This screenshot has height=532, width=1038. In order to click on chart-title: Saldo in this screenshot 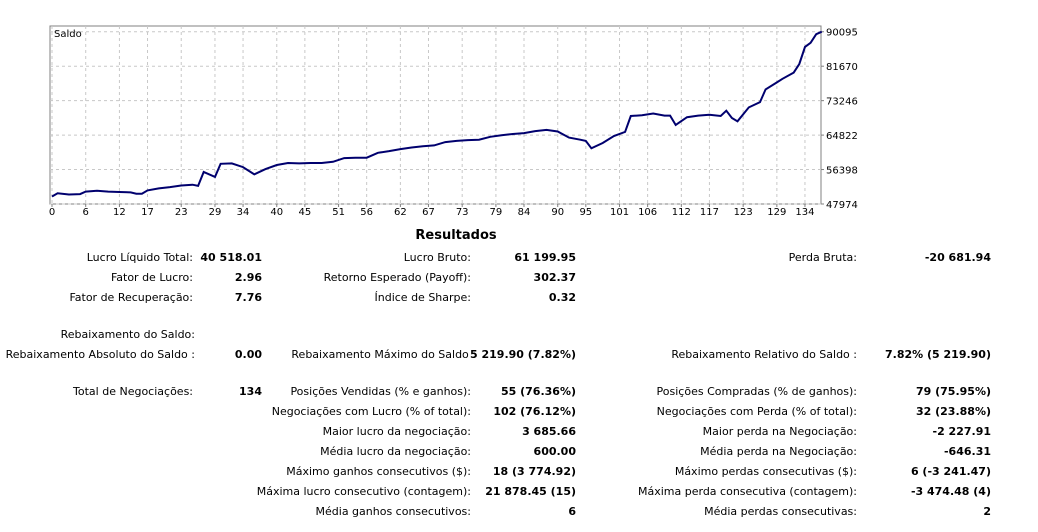, I will do `click(68, 34)`.